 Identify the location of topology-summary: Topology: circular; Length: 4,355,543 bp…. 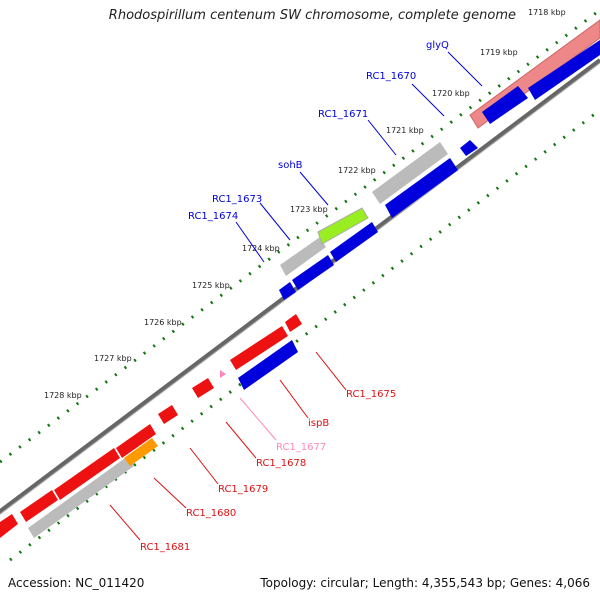
(425, 583).